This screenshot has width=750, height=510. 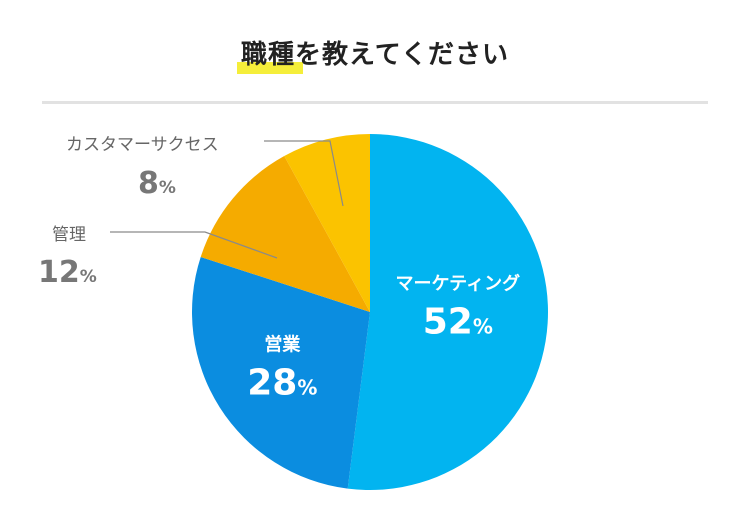 I want to click on slice-value-3: 8%, so click(x=157, y=183).